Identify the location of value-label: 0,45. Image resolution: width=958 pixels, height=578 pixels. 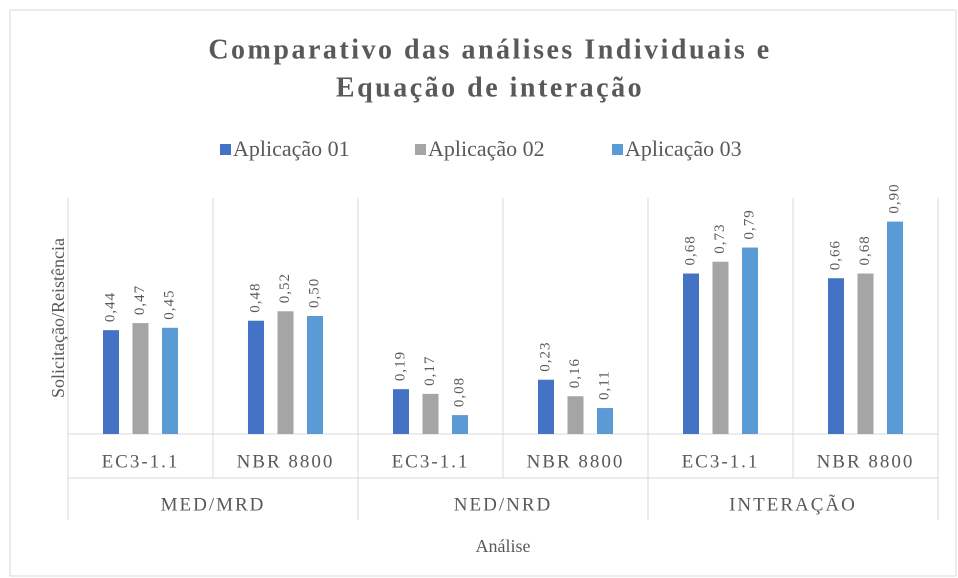
(169, 305).